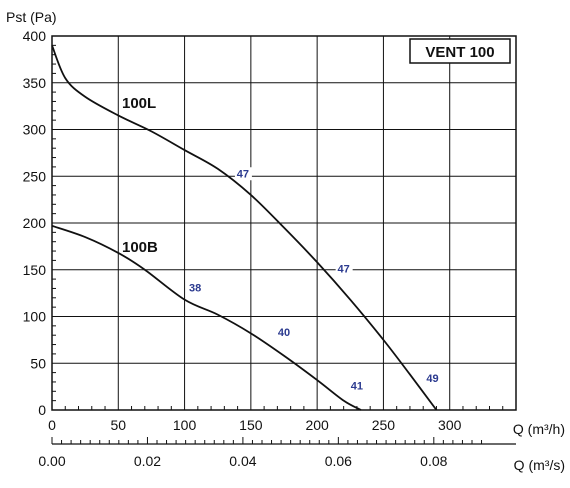 Image resolution: width=570 pixels, height=488 pixels. I want to click on model-badge-label: VENT 100, so click(459, 52).